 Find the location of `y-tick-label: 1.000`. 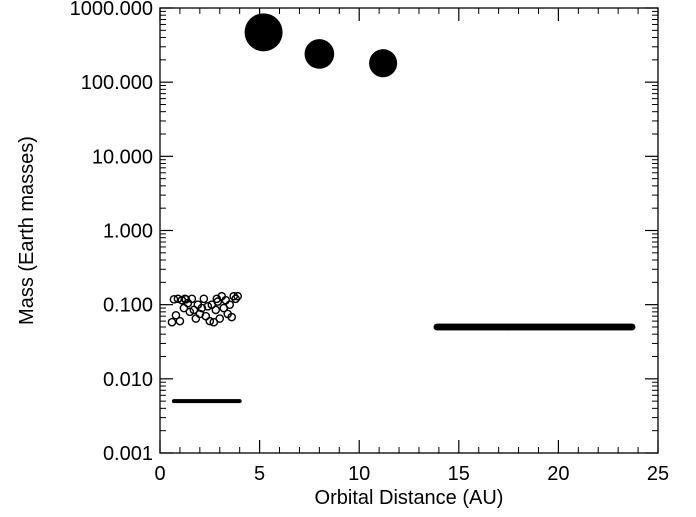

y-tick-label: 1.000 is located at coordinates (128, 232).